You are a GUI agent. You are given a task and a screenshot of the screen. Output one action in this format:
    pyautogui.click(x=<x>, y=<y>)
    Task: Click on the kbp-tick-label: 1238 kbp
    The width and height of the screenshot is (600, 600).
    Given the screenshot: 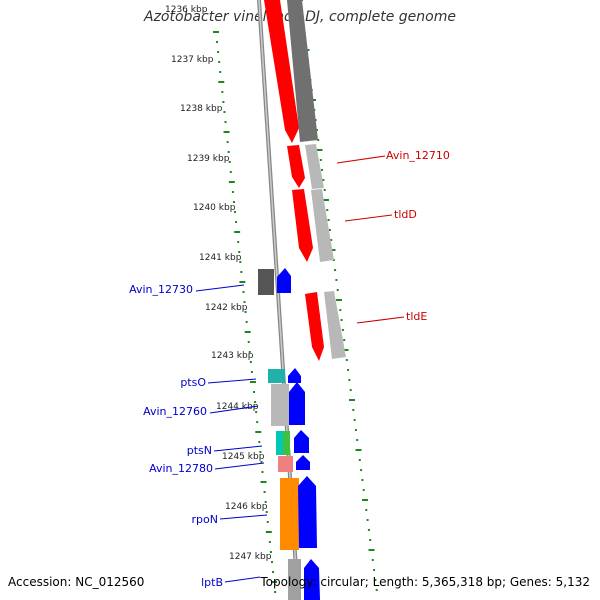 What is the action you would take?
    pyautogui.click(x=201, y=109)
    